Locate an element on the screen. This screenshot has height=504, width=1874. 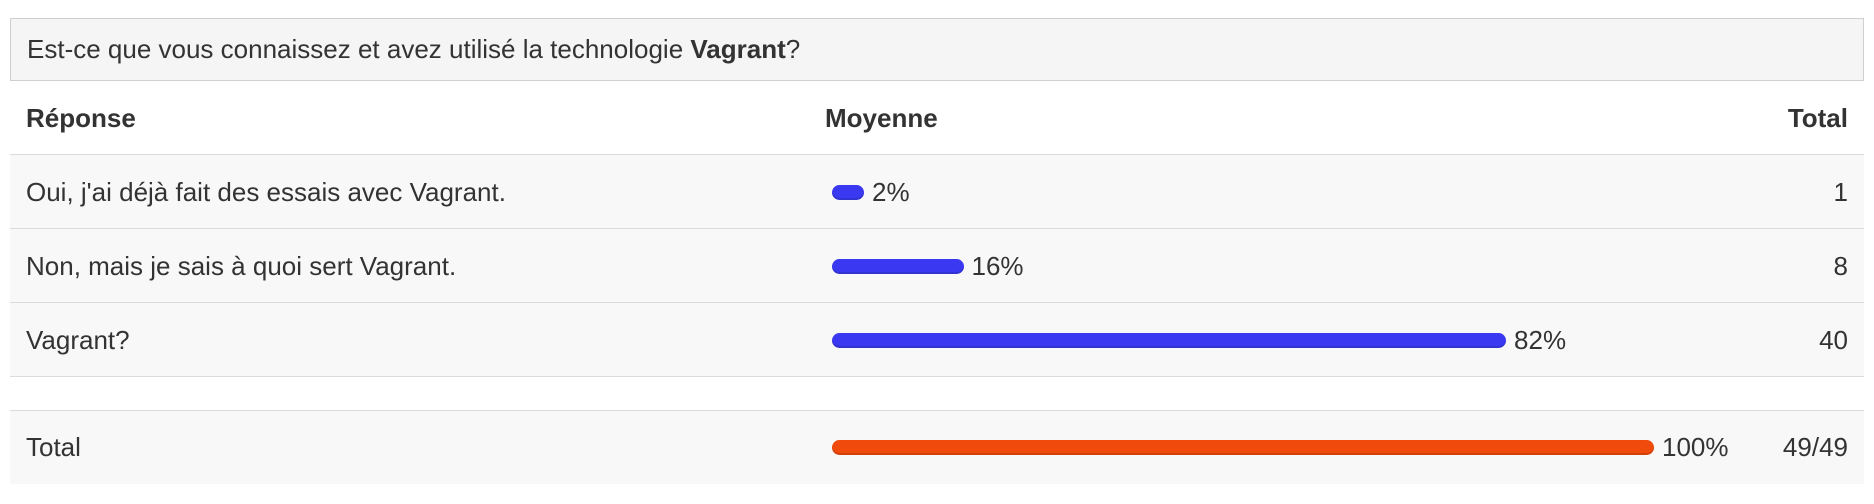
answer-percent-label: 16% is located at coordinates (997, 266).